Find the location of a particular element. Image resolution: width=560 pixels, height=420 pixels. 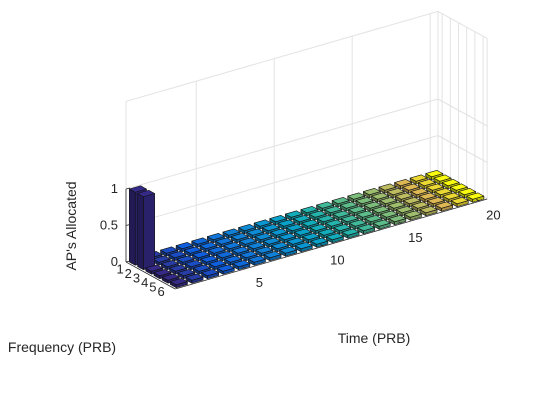

x-tick-label: 10 is located at coordinates (337, 259).